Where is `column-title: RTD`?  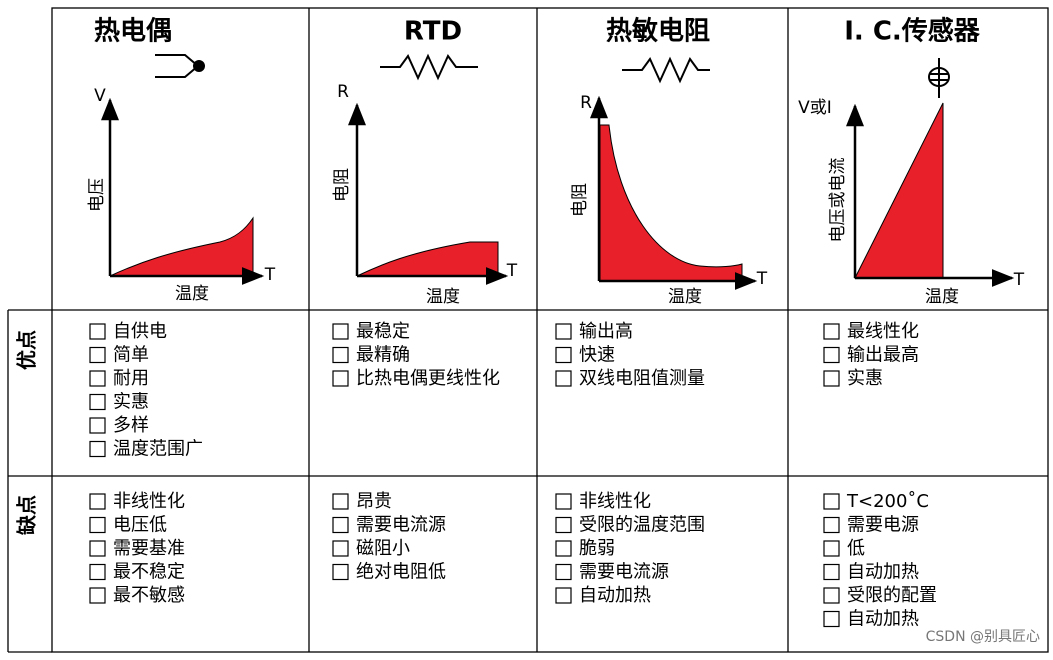
column-title: RTD is located at coordinates (433, 32).